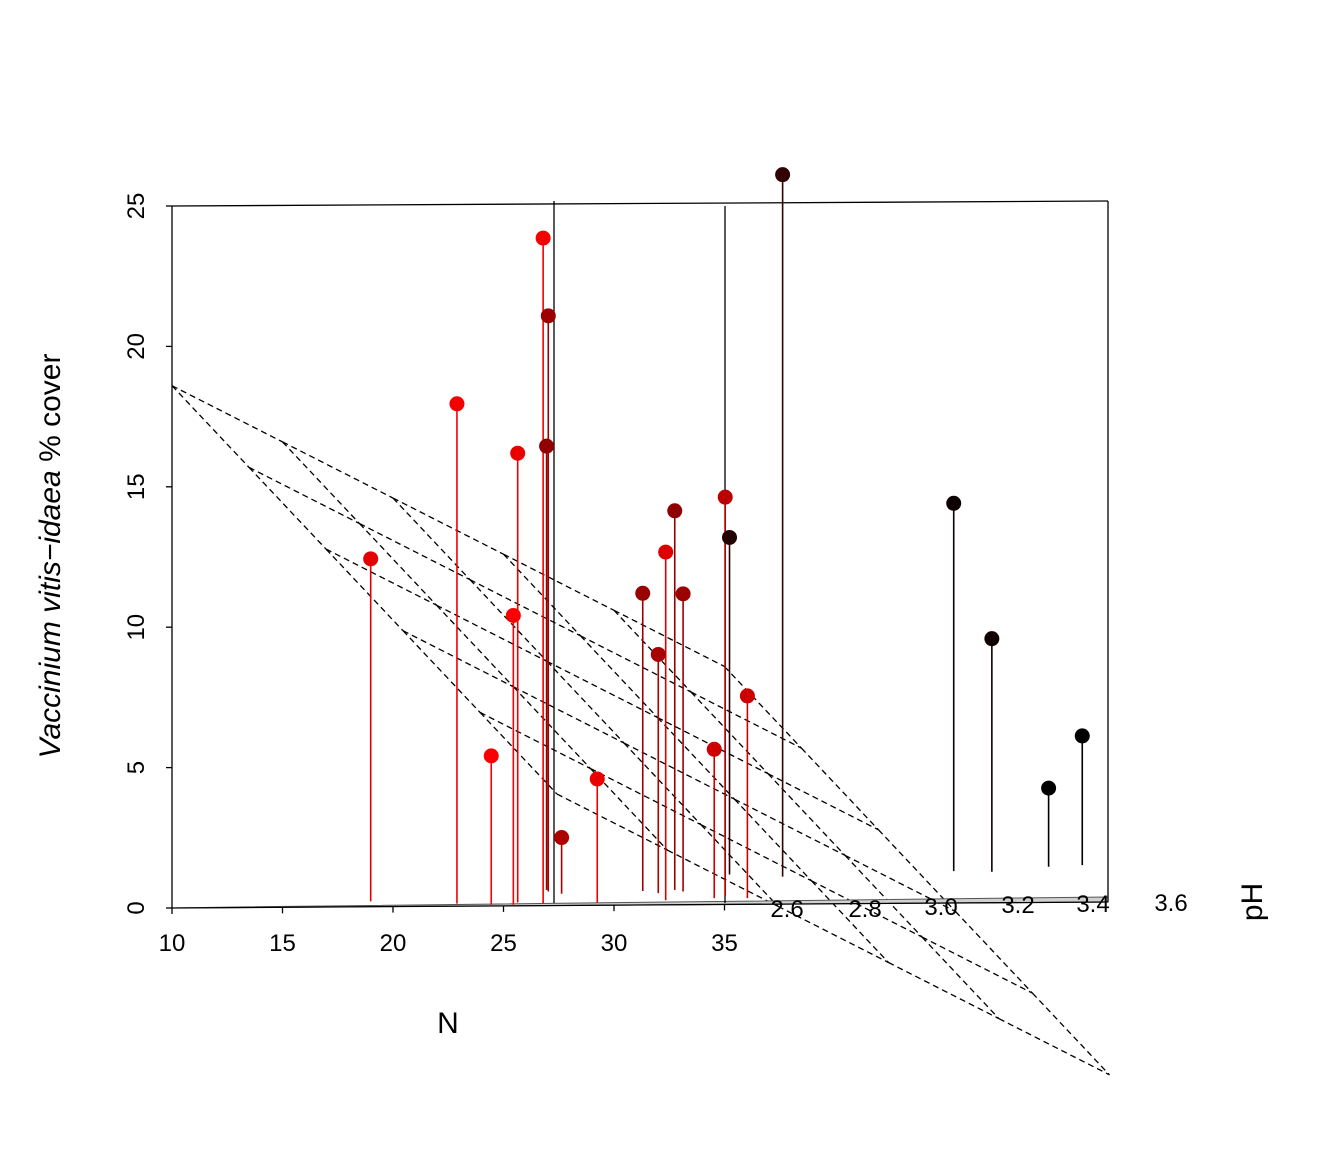  Describe the element at coordinates (503, 943) in the screenshot. I see `x-tick-label: 25` at that location.